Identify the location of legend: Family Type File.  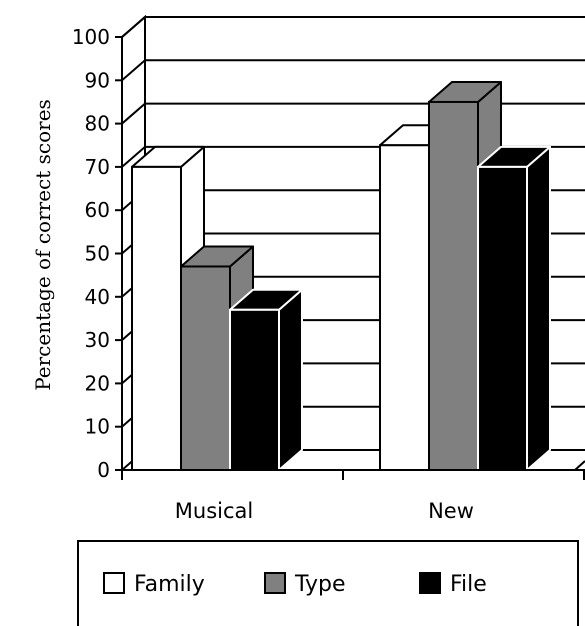
(328, 583).